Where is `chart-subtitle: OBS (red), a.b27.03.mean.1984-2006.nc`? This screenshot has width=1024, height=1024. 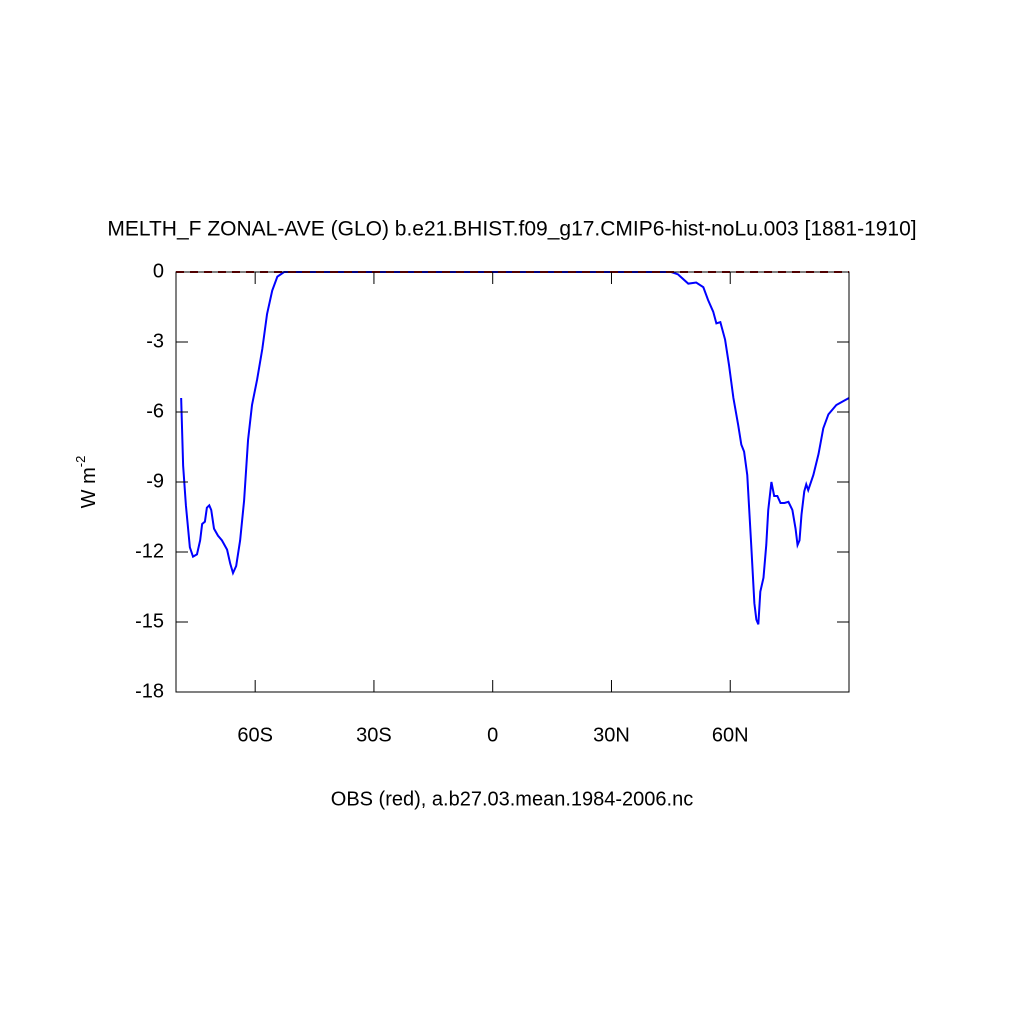
chart-subtitle: OBS (red), a.b27.03.mean.1984-2006.nc is located at coordinates (512, 799).